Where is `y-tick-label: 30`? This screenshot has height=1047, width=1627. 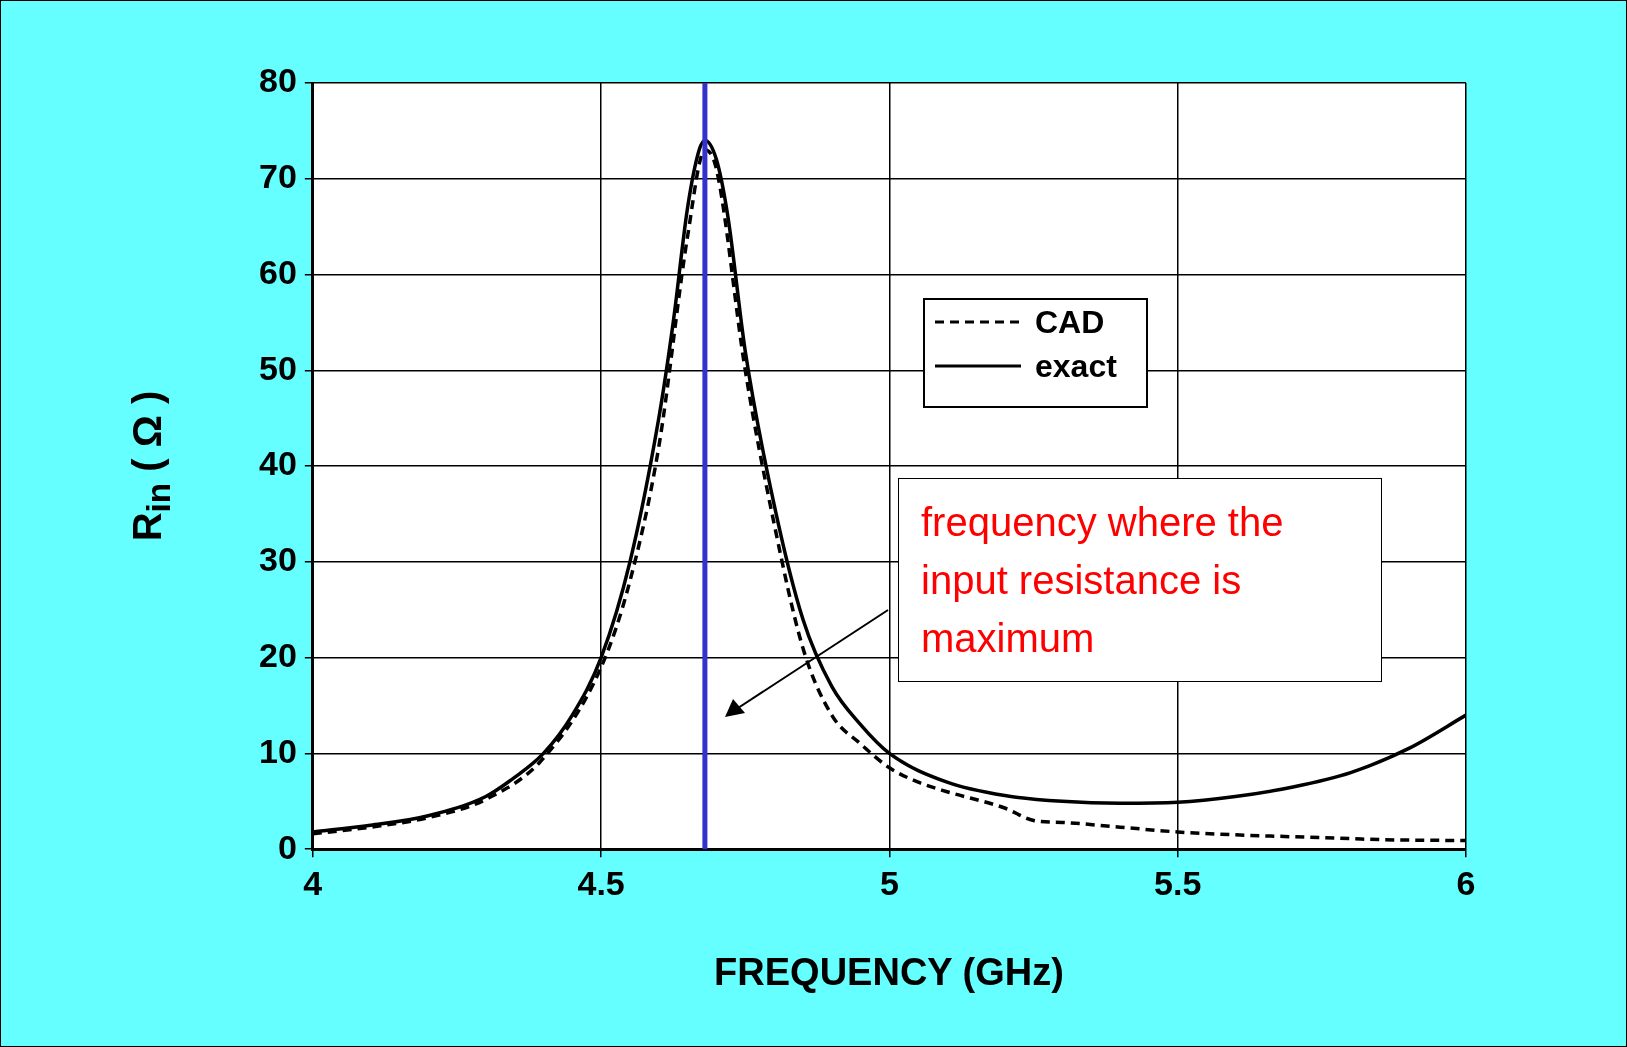
y-tick-label: 30 is located at coordinates (277, 559).